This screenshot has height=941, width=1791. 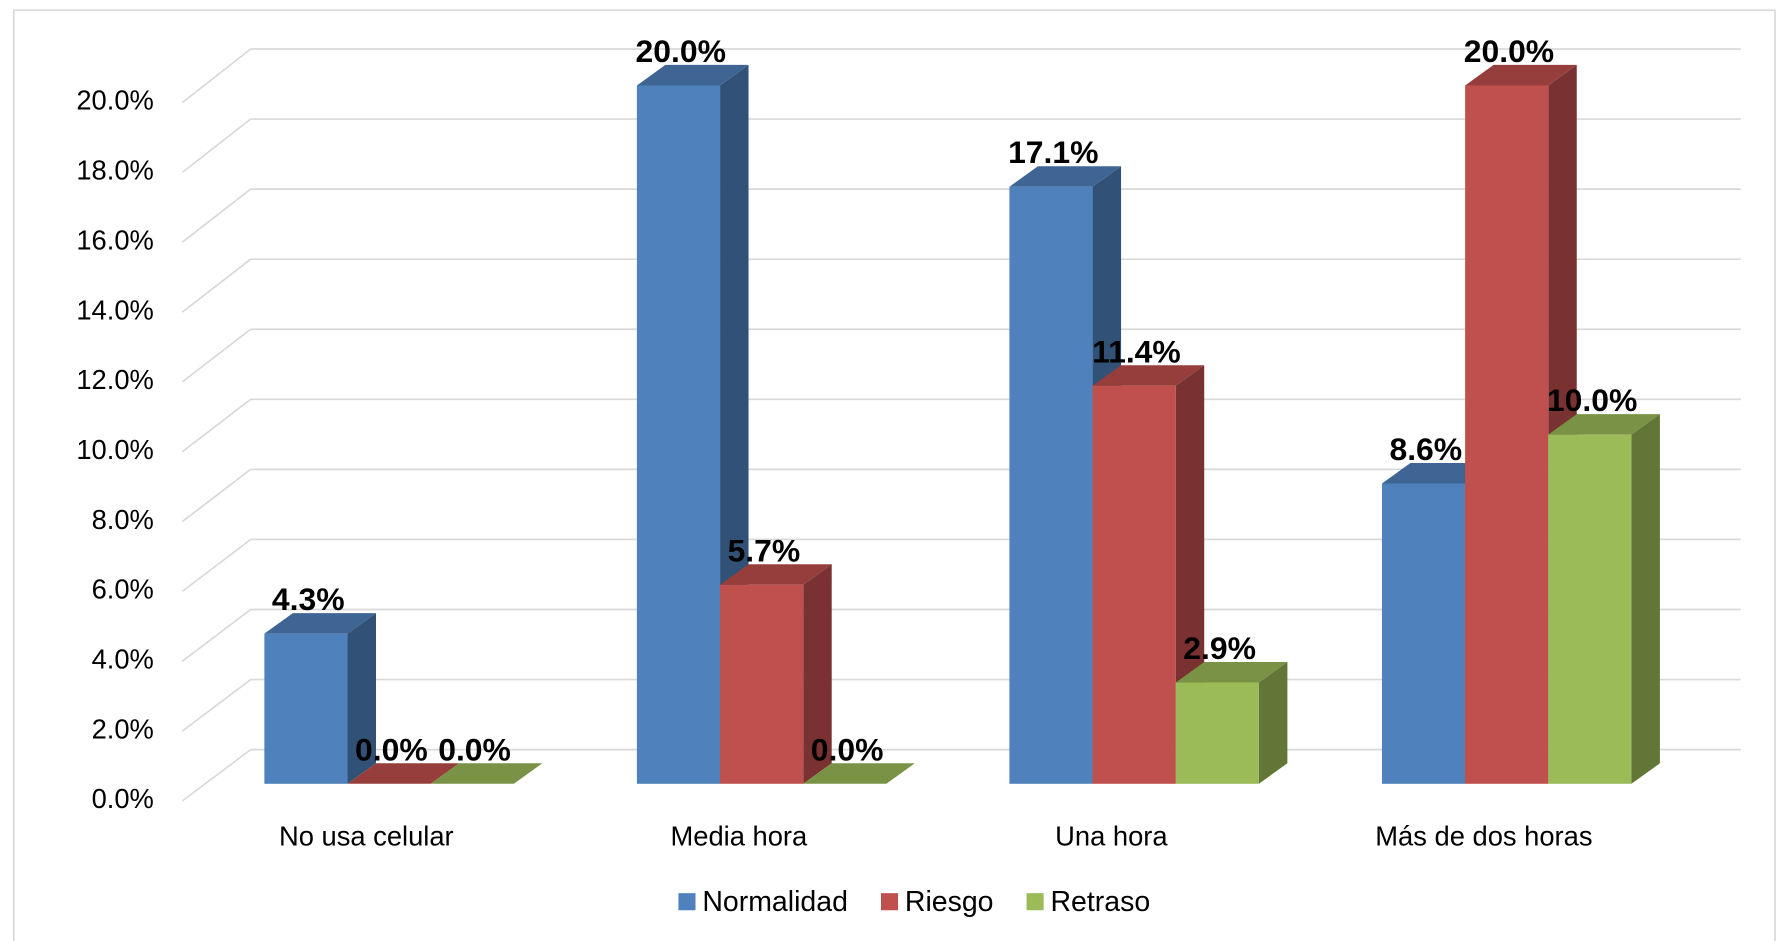 I want to click on value-label: 17.1%, so click(x=1053, y=152).